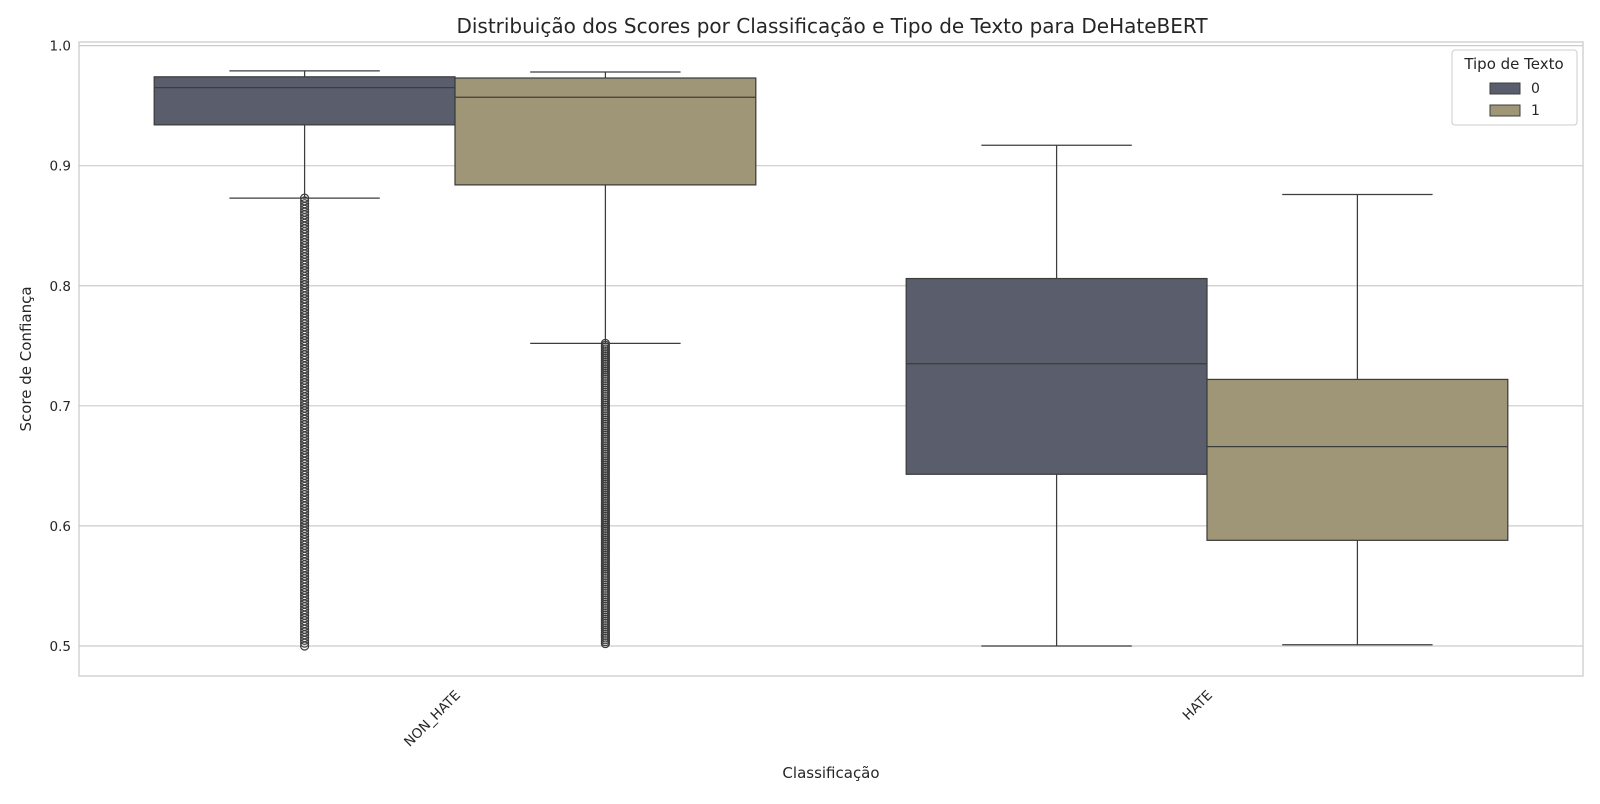 Image resolution: width=1600 pixels, height=804 pixels. Describe the element at coordinates (26, 358) in the screenshot. I see `y-axis-label: Score de Confiança` at that location.